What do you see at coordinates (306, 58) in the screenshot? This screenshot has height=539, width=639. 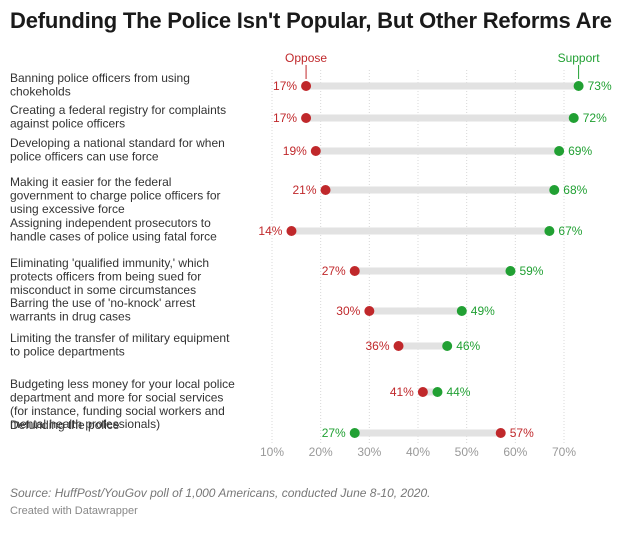 I see `legend-oppose: Oppose` at bounding box center [306, 58].